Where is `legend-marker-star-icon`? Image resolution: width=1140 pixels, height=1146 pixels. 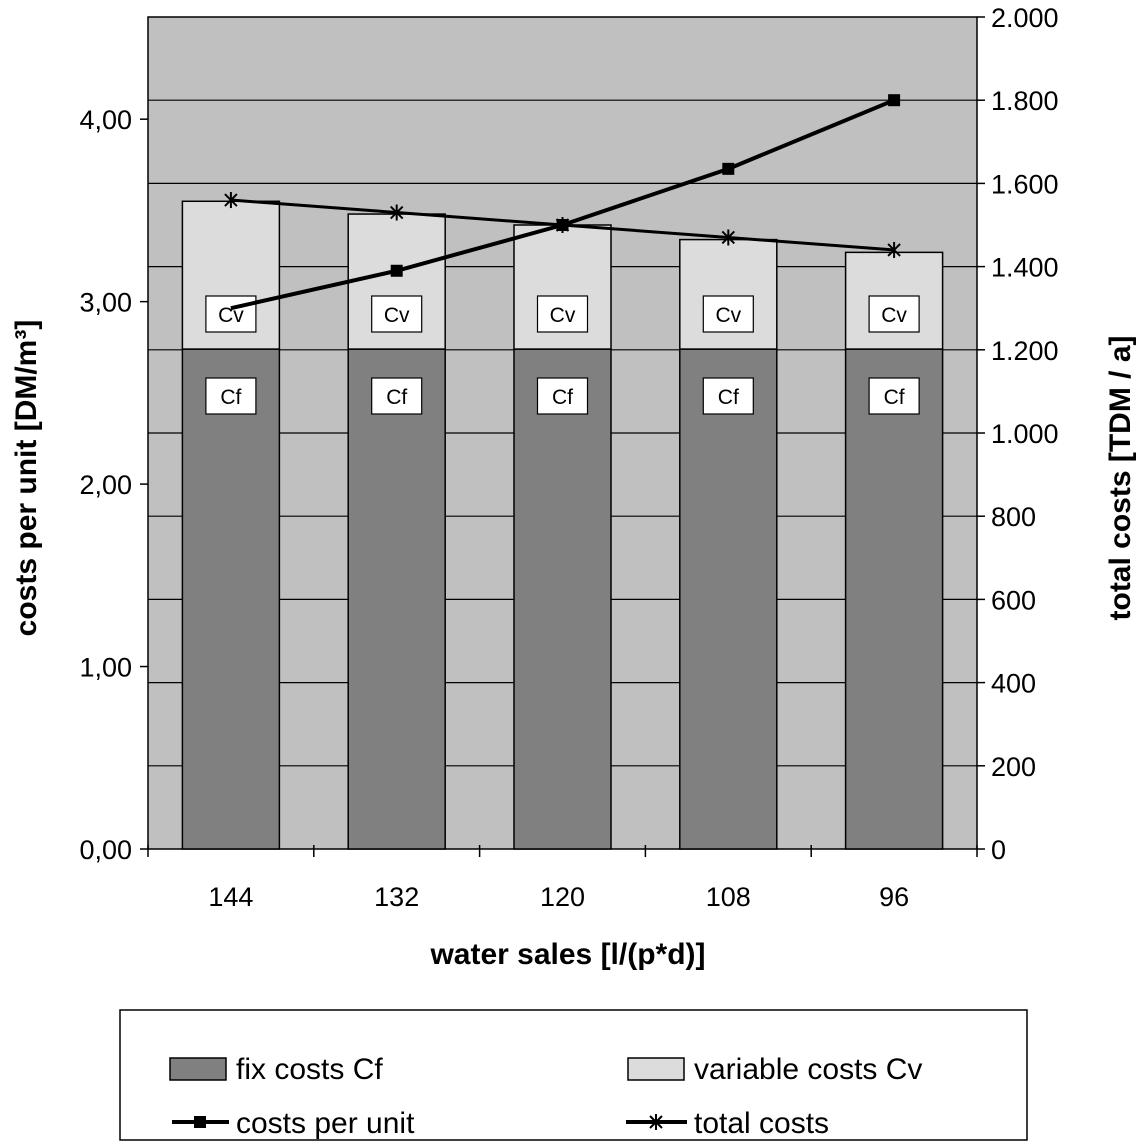
legend-marker-star-icon is located at coordinates (656, 1122).